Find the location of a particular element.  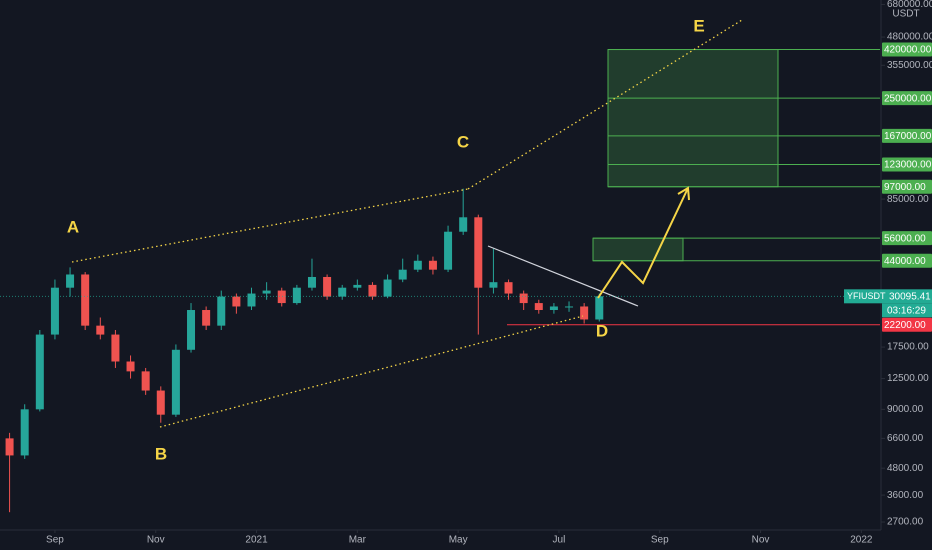

level-label: 420000.00 is located at coordinates (908, 50).